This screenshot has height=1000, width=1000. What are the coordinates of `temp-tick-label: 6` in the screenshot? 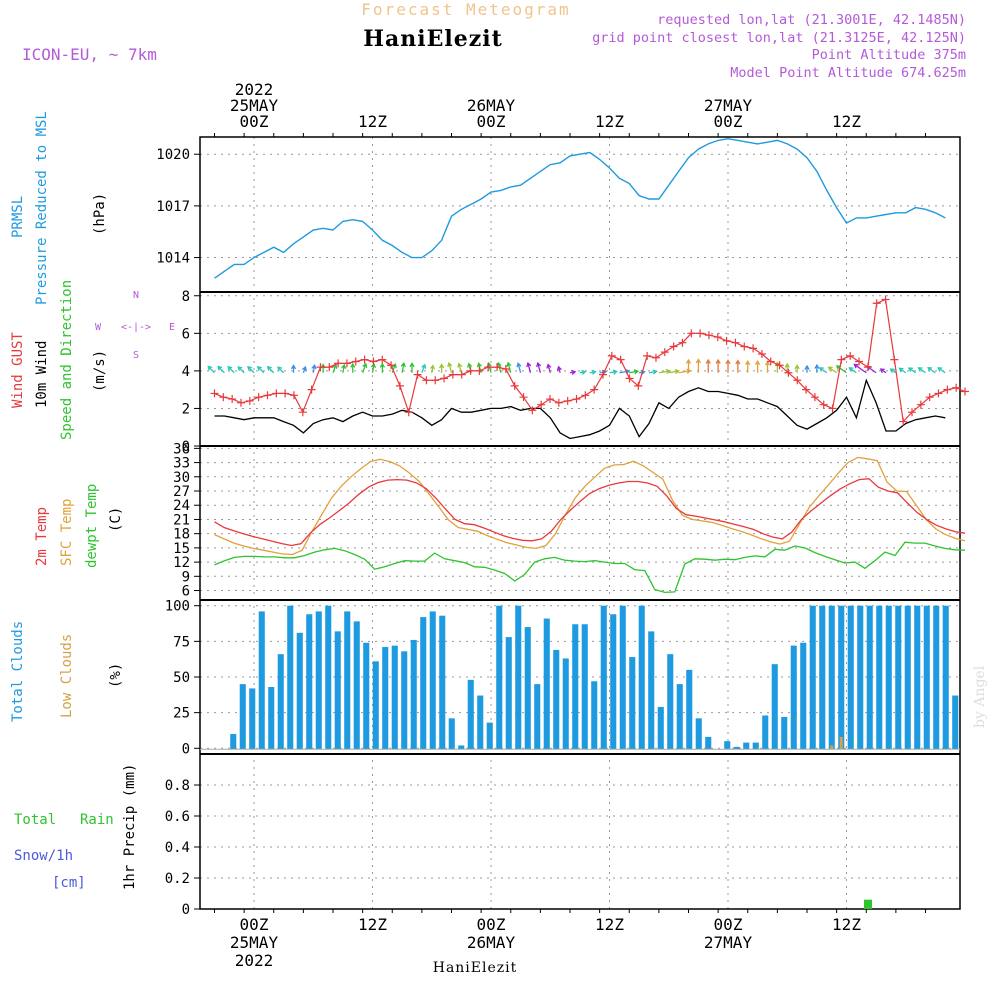 It's located at (186, 592).